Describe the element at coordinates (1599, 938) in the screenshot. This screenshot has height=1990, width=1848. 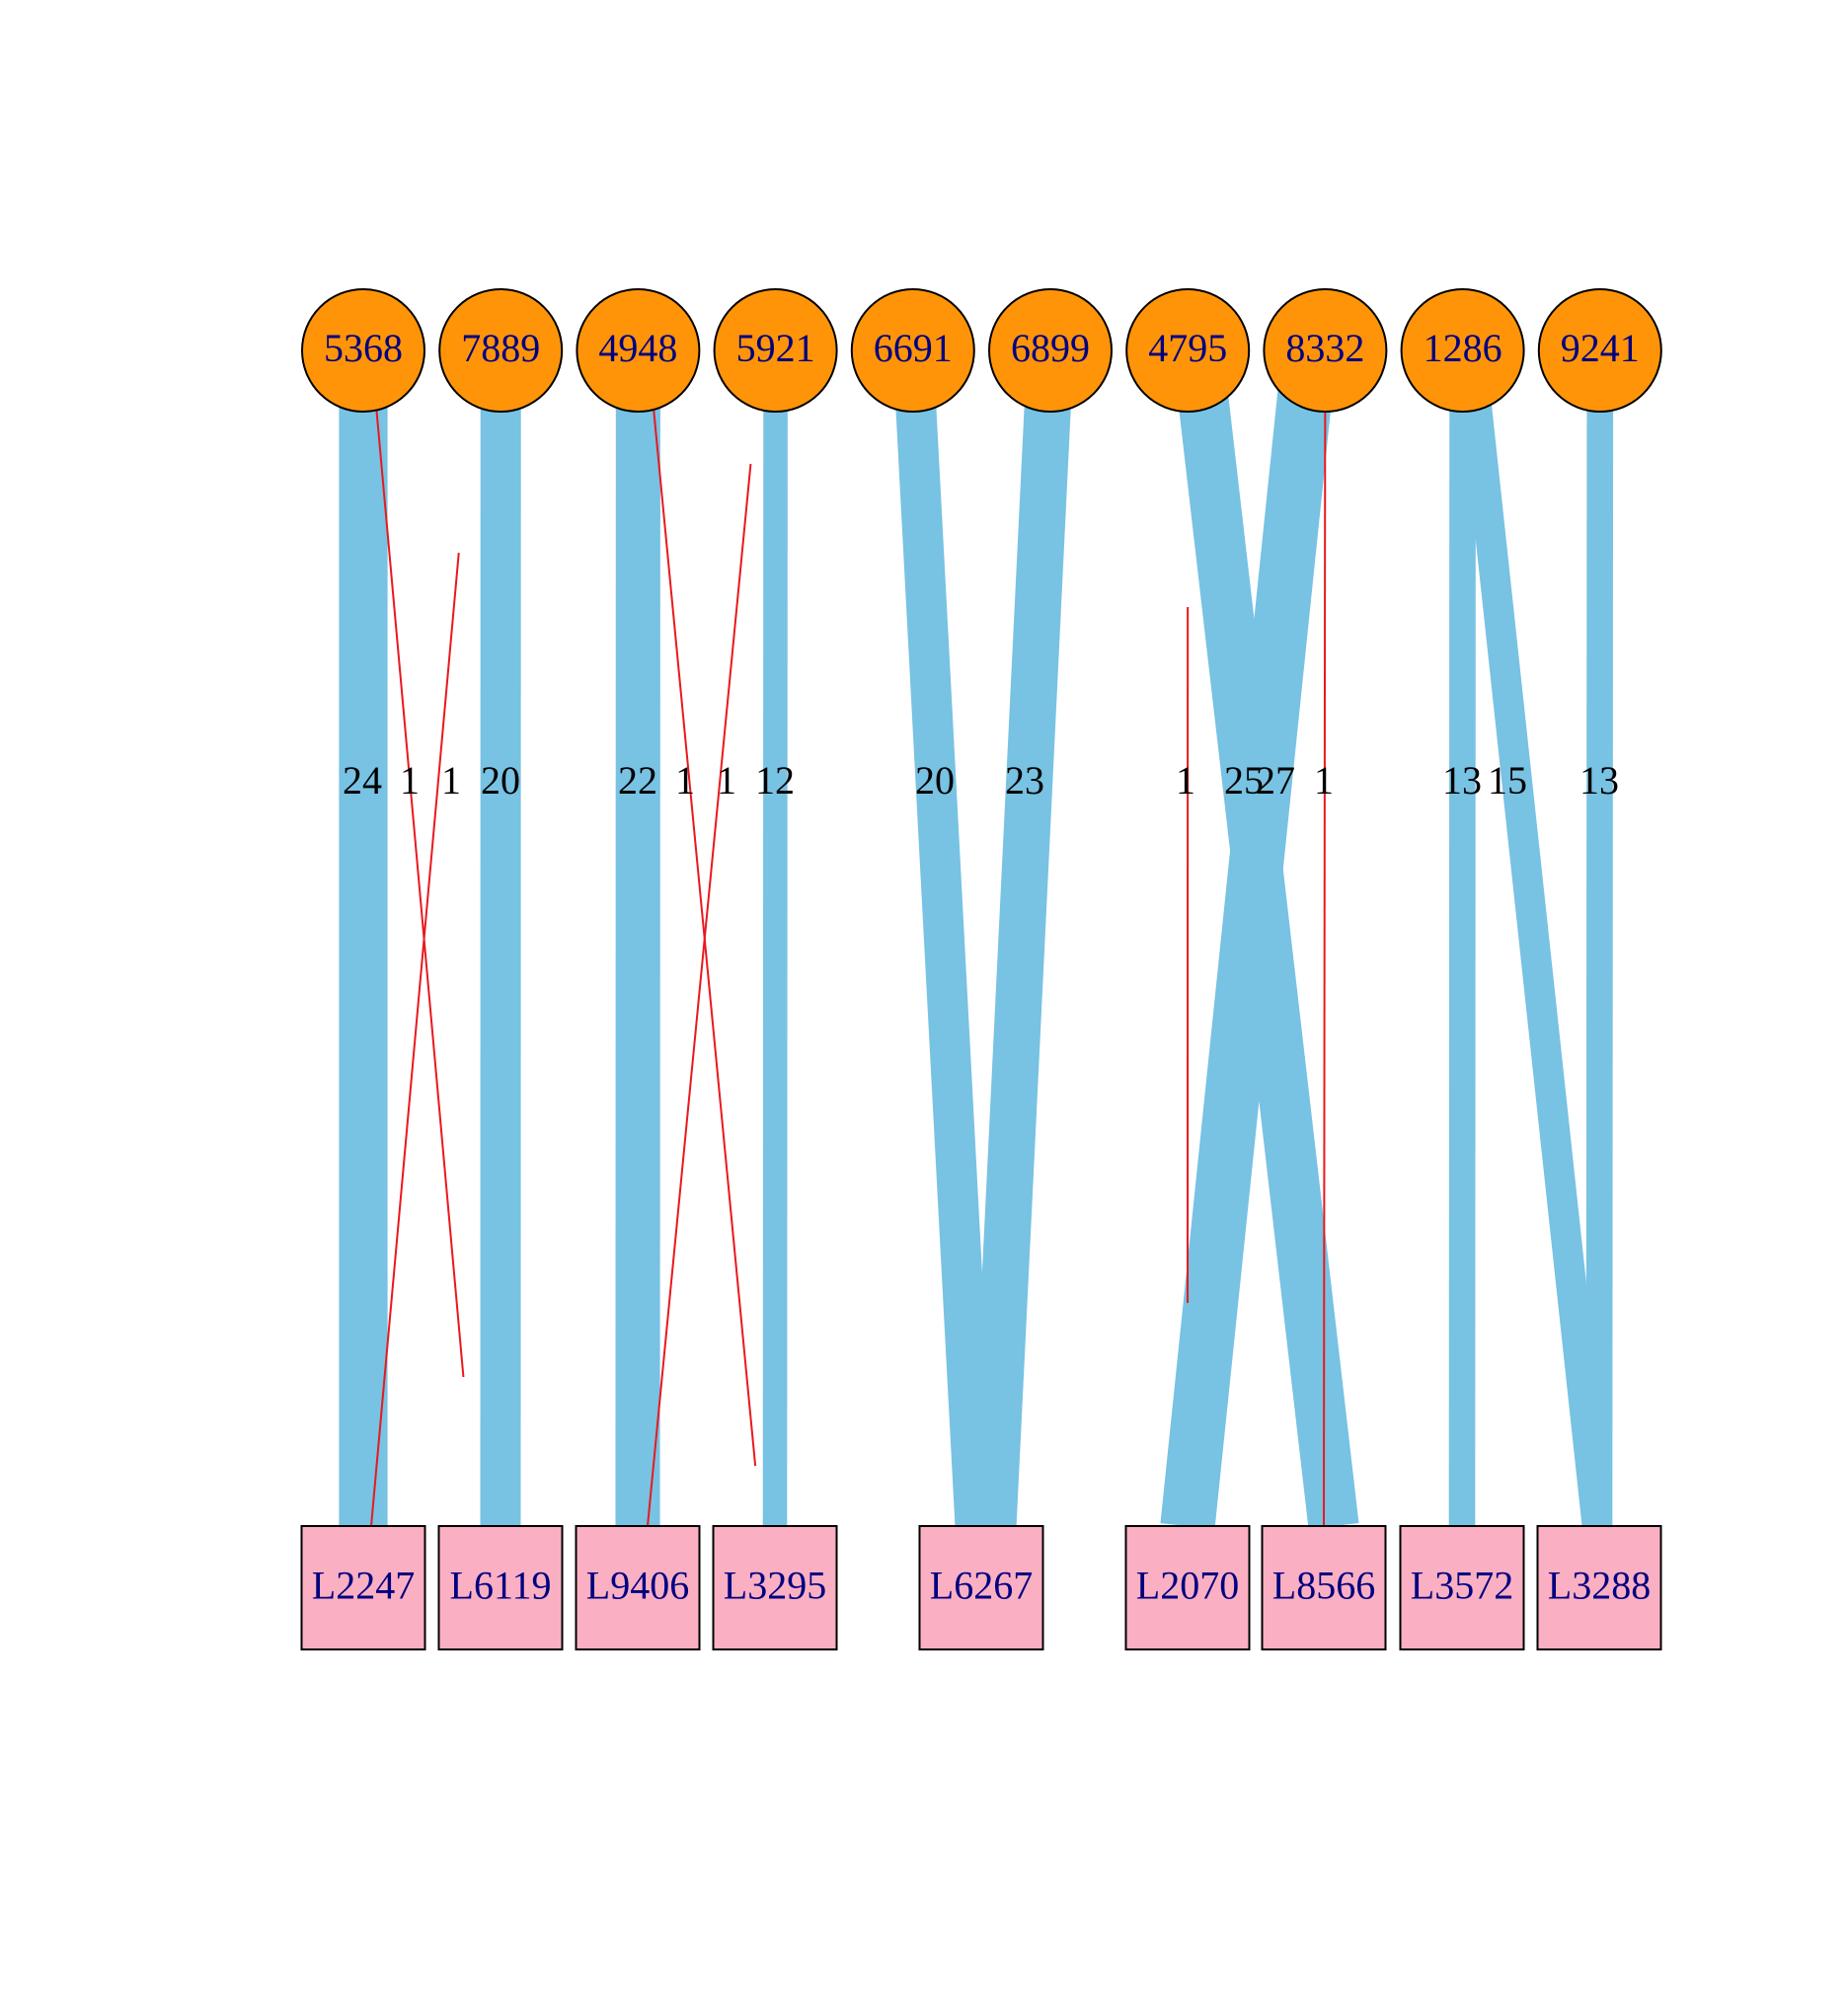
I see `edge-9241-L3288` at that location.